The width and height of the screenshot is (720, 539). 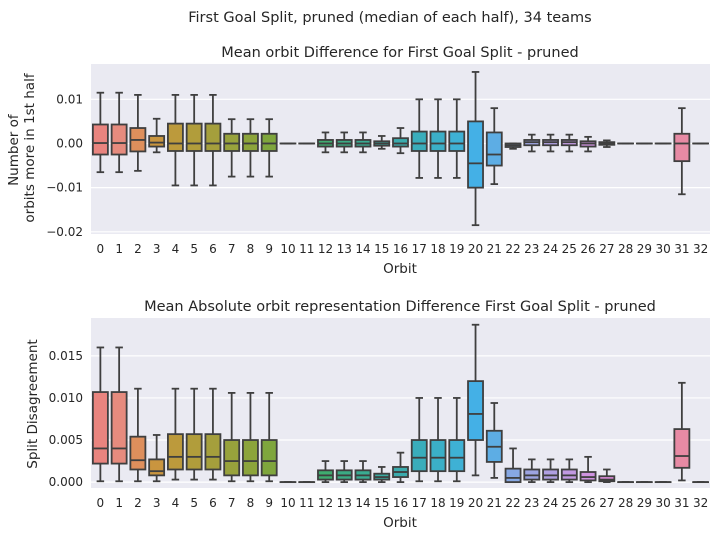 What do you see at coordinates (475, 249) in the screenshot?
I see `top-xtick-label: 20` at bounding box center [475, 249].